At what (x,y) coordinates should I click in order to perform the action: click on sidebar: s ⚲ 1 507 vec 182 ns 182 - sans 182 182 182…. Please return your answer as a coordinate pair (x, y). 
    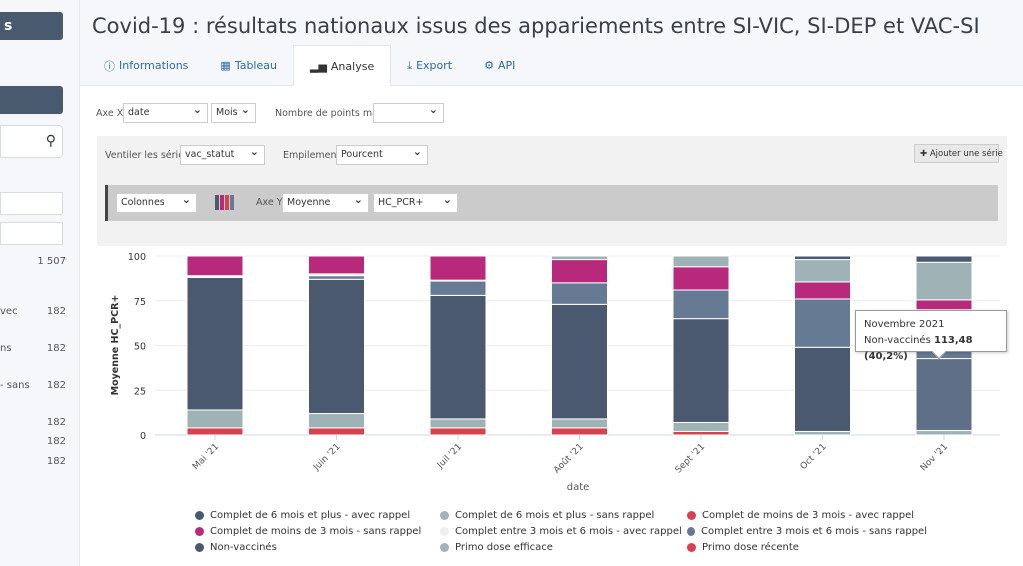
    Looking at the image, I should click on (40, 283).